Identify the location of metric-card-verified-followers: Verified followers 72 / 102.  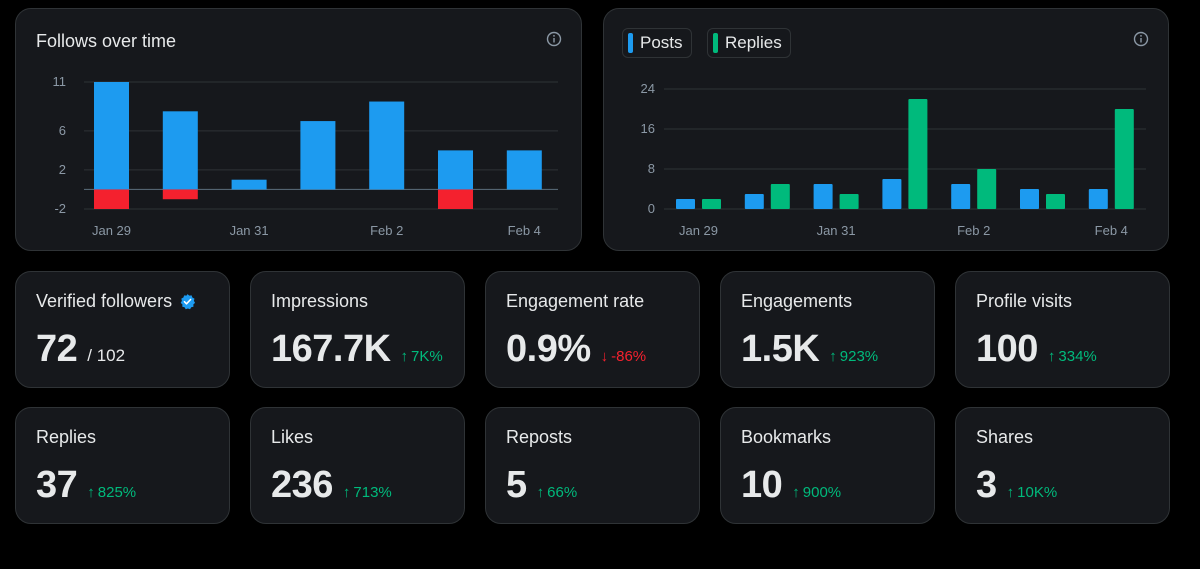
(122, 329).